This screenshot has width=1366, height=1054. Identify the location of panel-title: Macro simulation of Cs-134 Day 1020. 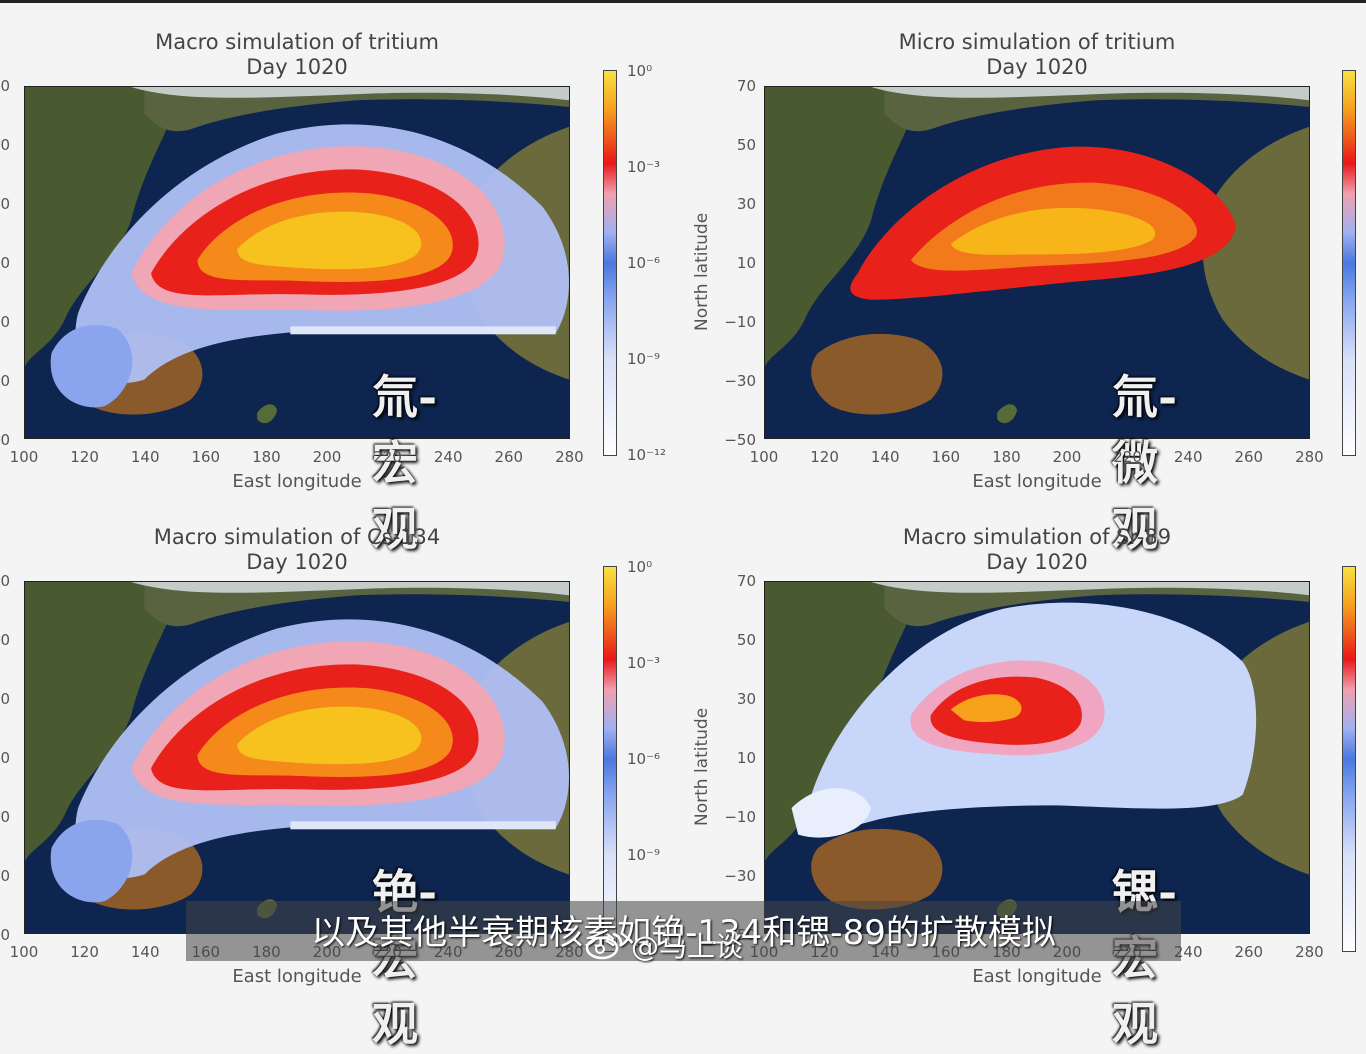
(297, 550).